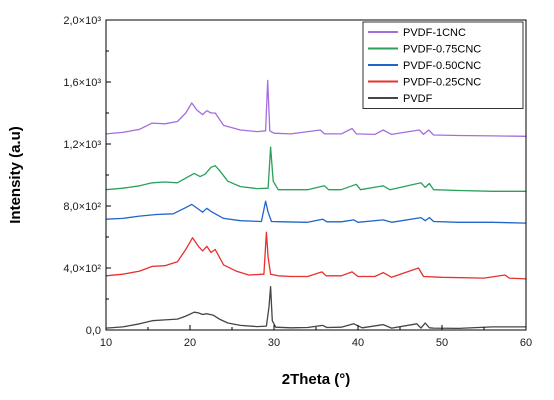 This screenshot has width=554, height=400. Describe the element at coordinates (316, 212) in the screenshot. I see `series-line-pvdf-0-50cnc` at that location.